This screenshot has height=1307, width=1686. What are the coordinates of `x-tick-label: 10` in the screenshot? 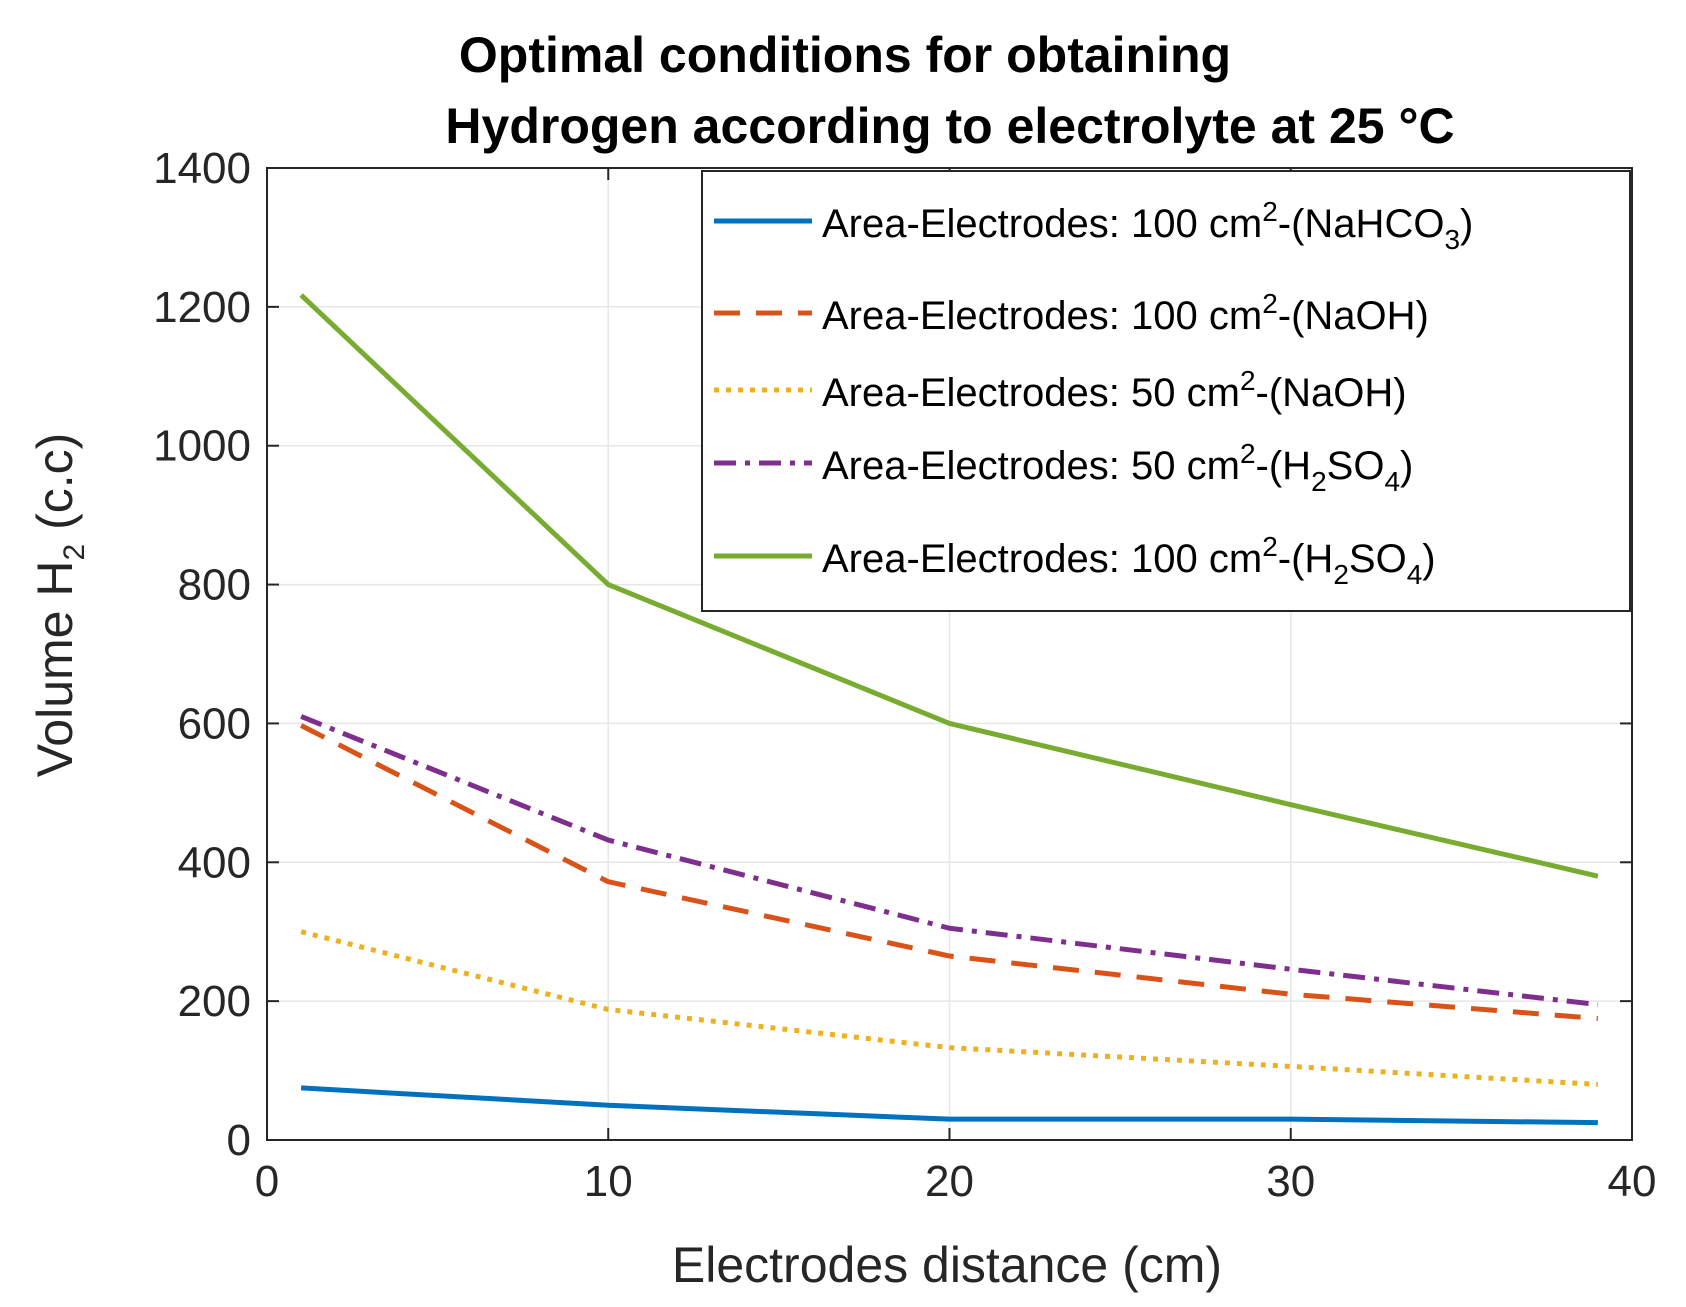 It's located at (608, 1181).